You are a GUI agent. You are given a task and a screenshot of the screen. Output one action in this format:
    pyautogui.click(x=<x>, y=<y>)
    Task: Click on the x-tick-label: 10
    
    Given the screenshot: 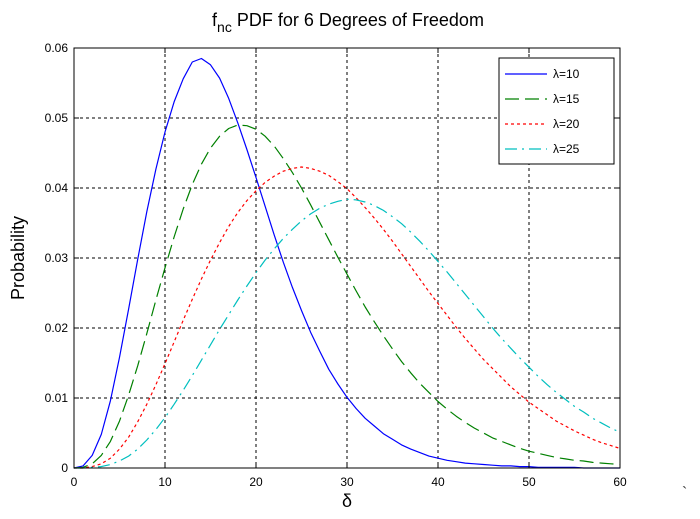 What is the action you would take?
    pyautogui.click(x=165, y=482)
    